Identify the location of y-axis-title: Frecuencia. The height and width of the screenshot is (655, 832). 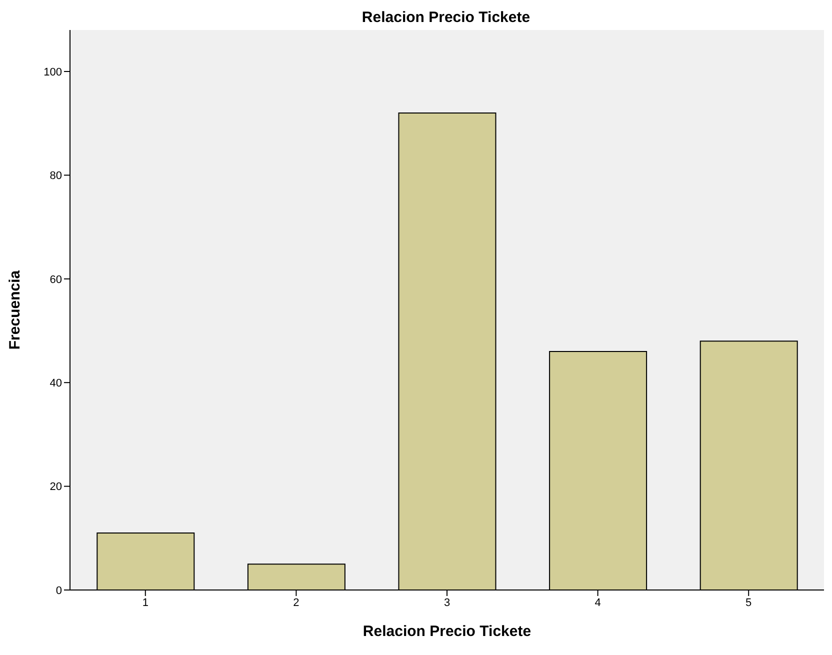
(15, 310).